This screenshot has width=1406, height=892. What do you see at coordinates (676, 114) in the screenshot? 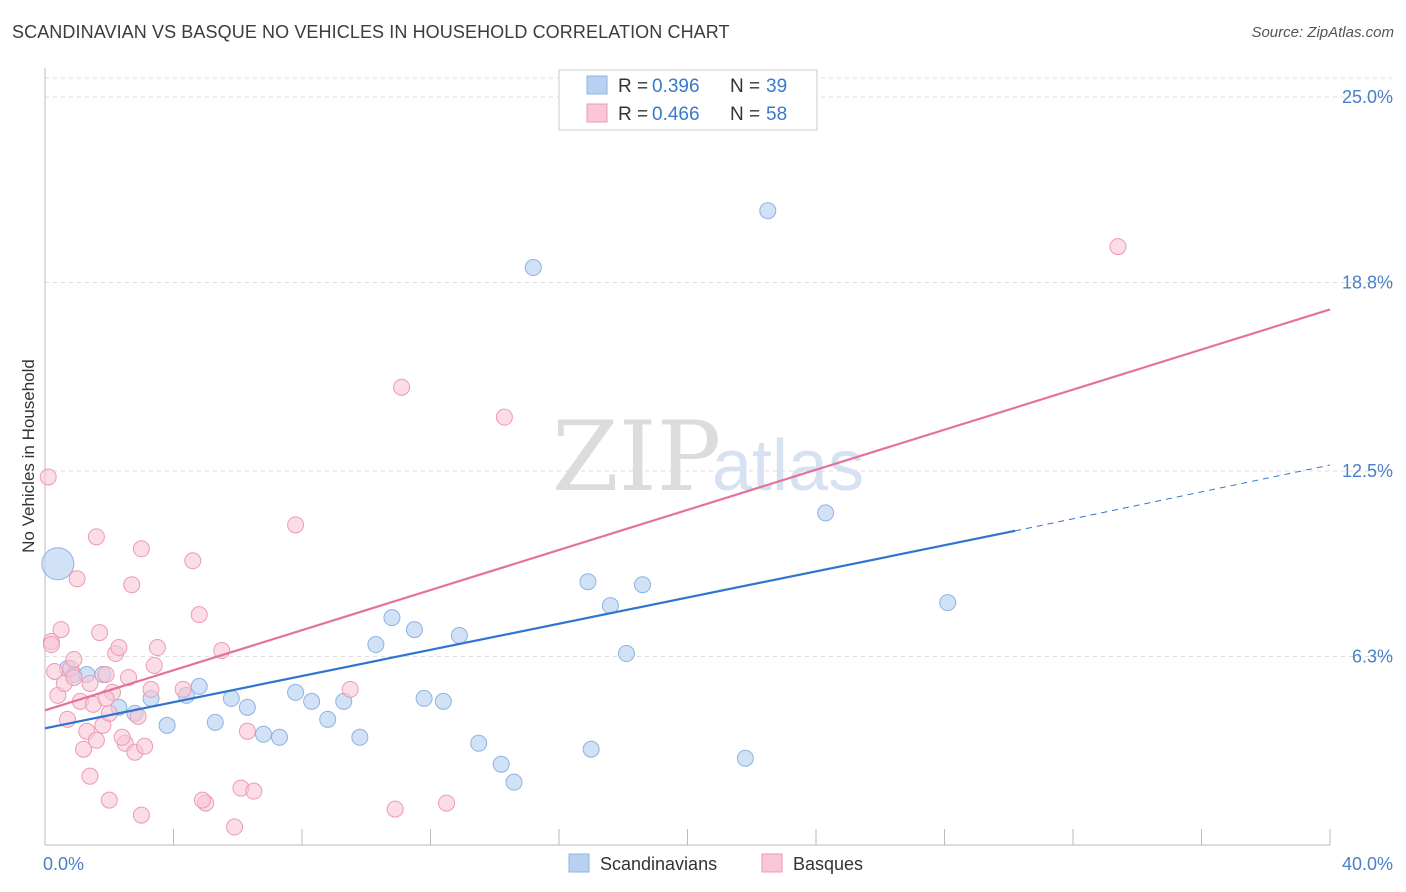
I see `legend-r-value-basques: 0.466` at bounding box center [676, 114].